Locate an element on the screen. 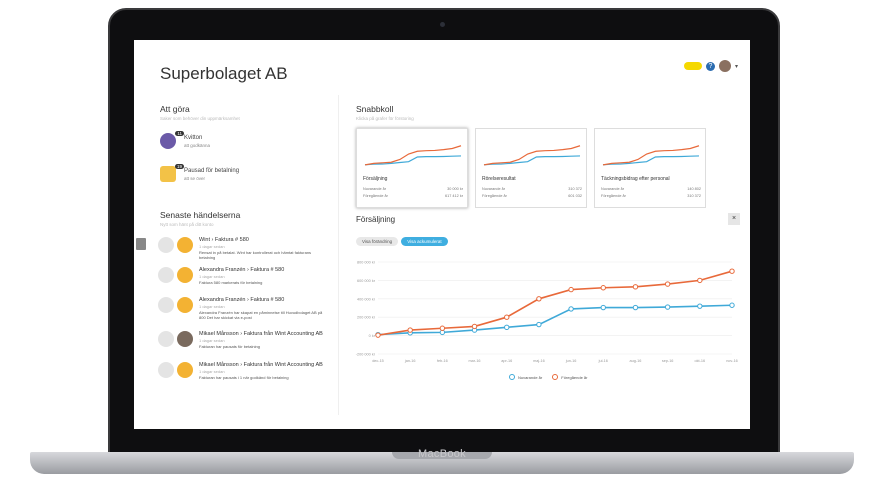  legend-label: Nuvarande år is located at coordinates (530, 377).